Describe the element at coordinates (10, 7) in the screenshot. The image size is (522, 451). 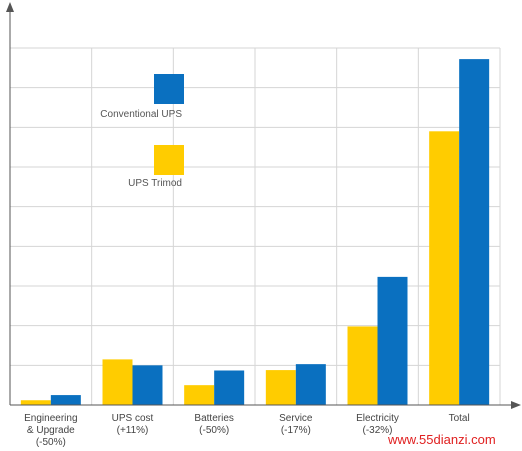
I see `y-axis-arrow` at that location.